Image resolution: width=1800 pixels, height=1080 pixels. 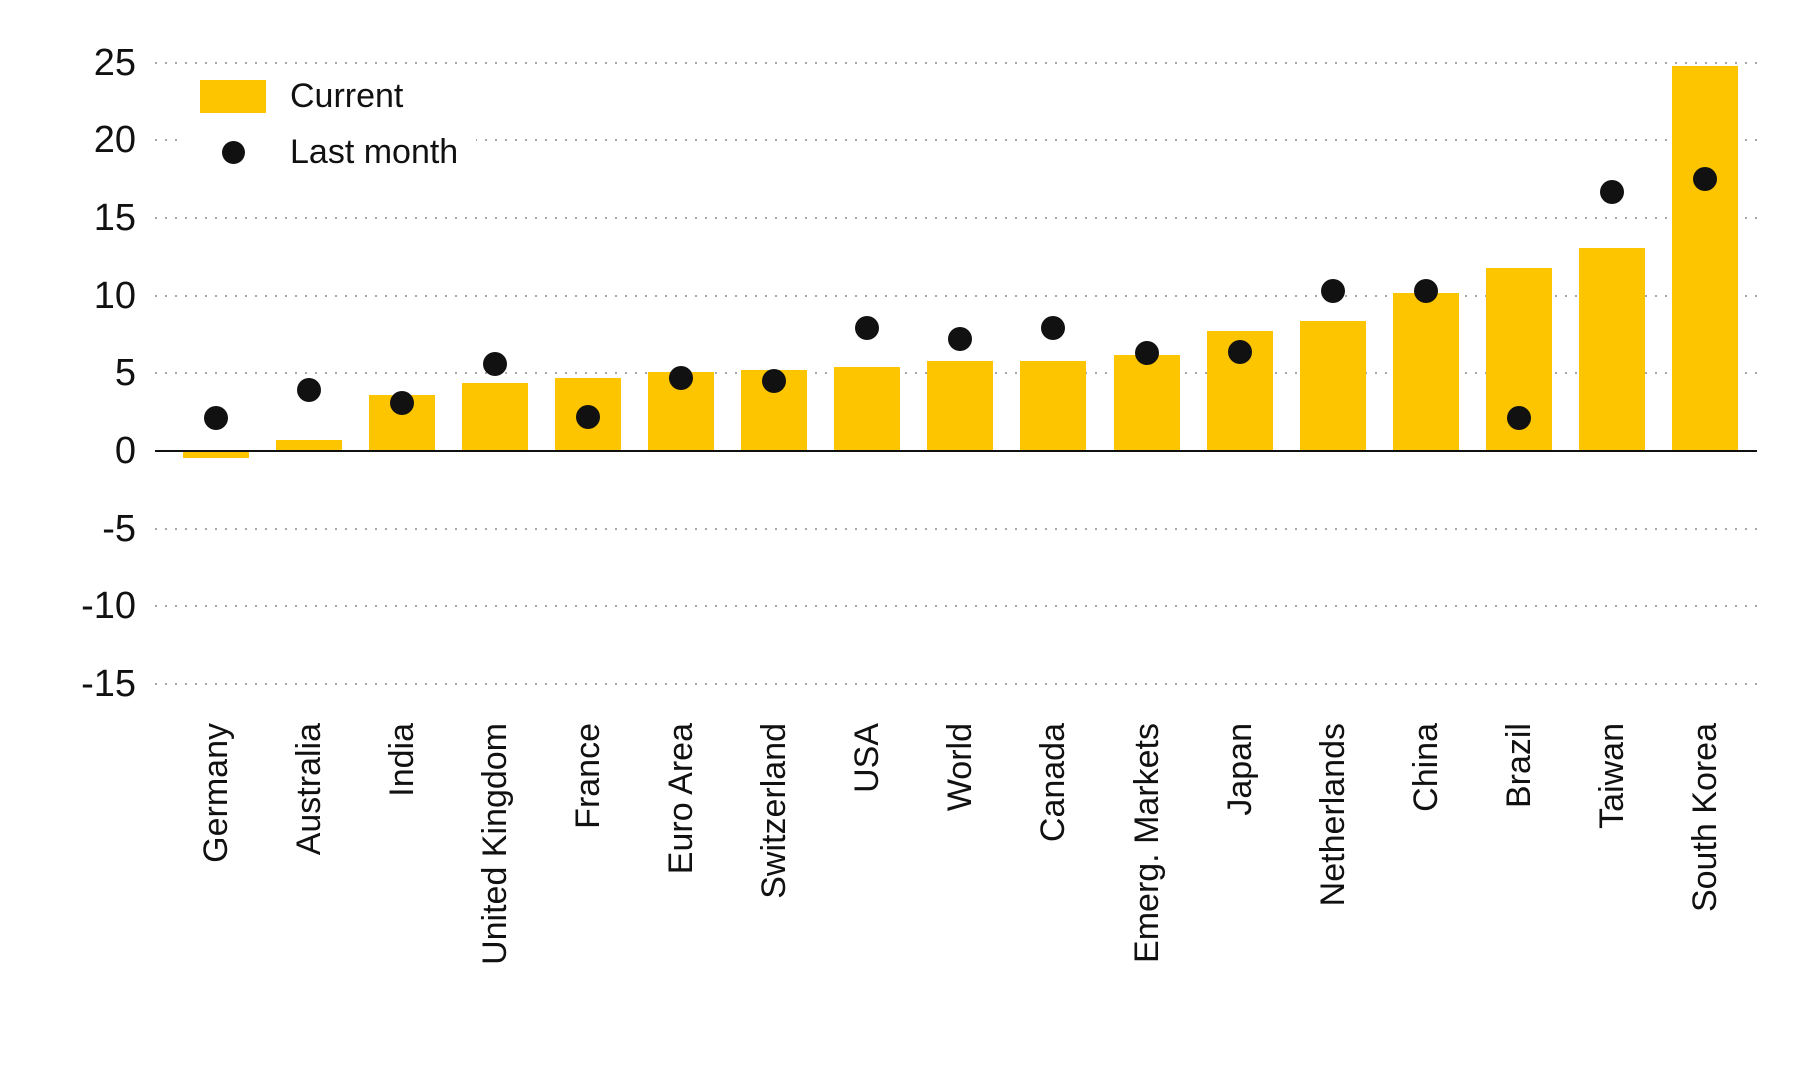 I want to click on x-tick-label-South Korea: South Korea, so click(x=1705, y=818).